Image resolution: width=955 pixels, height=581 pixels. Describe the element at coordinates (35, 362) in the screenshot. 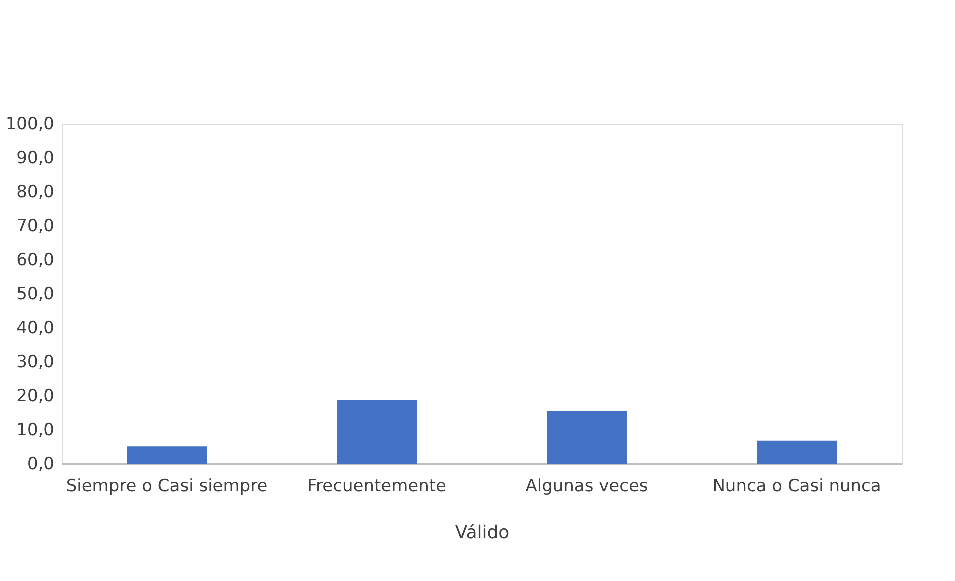

I see `y-tick-label: 30,0` at that location.